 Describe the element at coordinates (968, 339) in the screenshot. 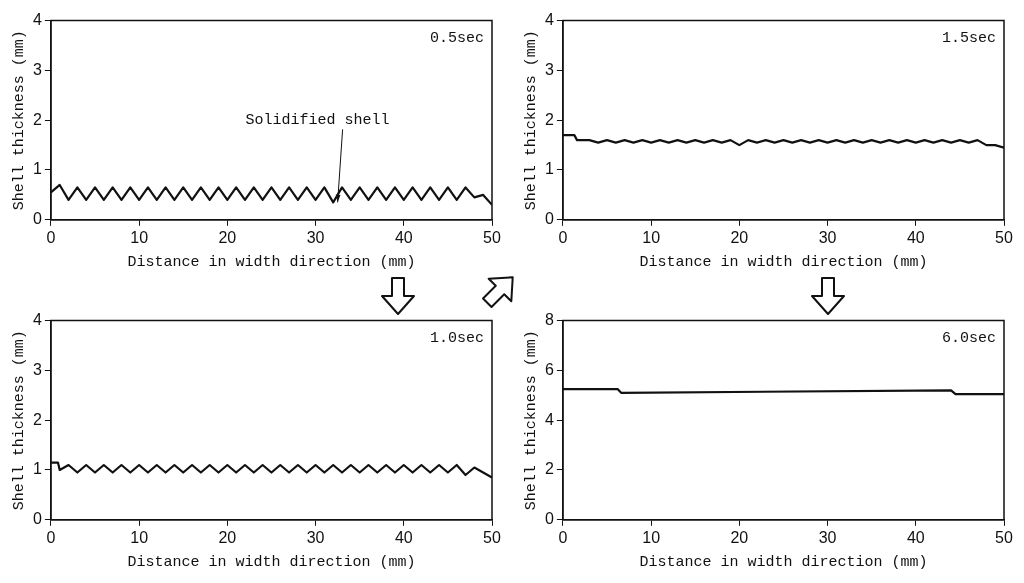

I see `text: 6.0sec` at that location.